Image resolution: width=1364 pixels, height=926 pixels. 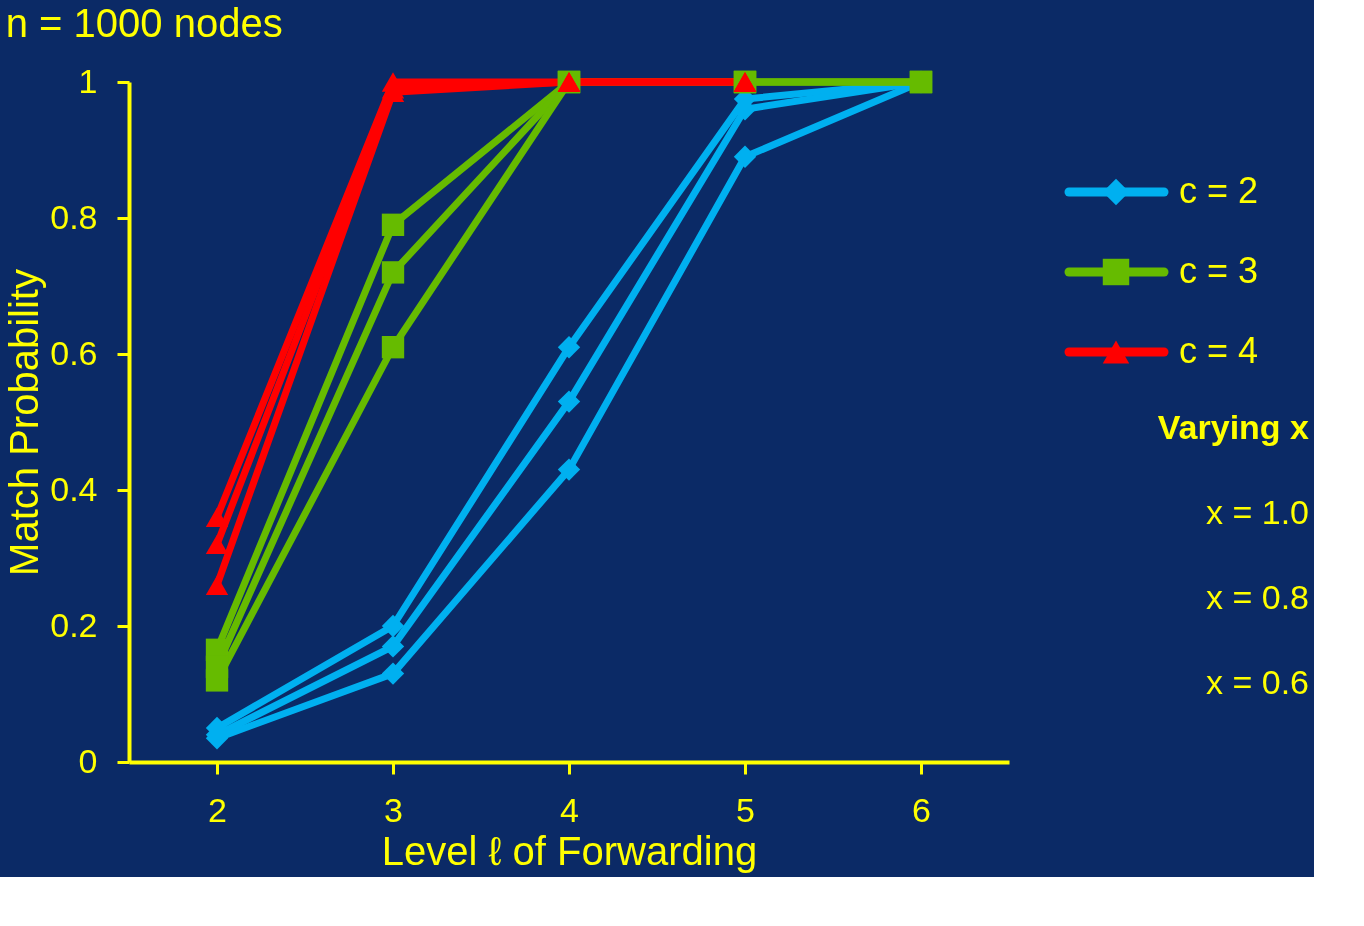 I want to click on text: Varying x, so click(x=1233, y=426).